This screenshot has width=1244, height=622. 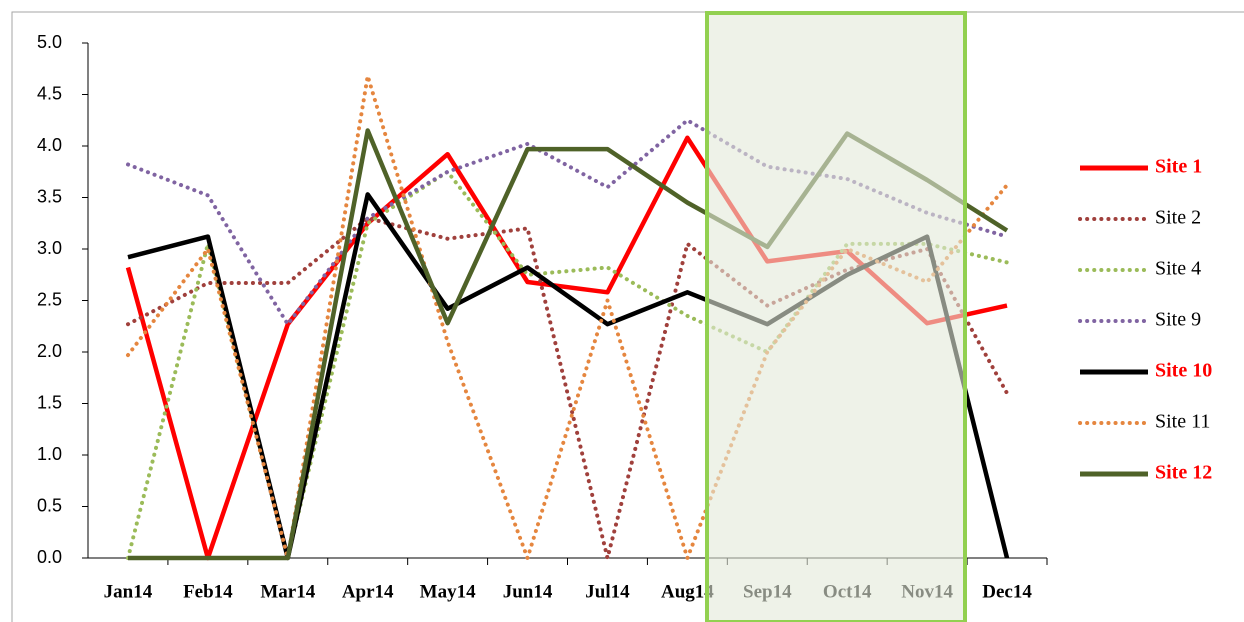 What do you see at coordinates (607, 591) in the screenshot?
I see `x-tick-label: Jul14` at bounding box center [607, 591].